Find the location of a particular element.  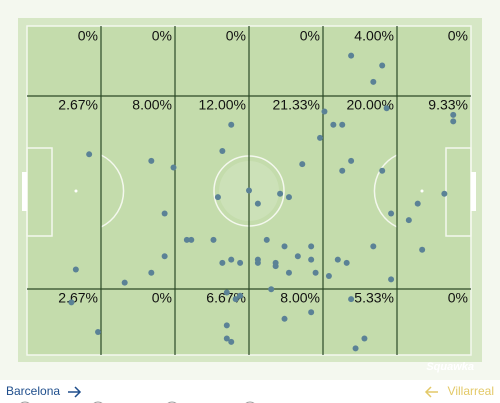

home-arrow is located at coordinates (75, 392).